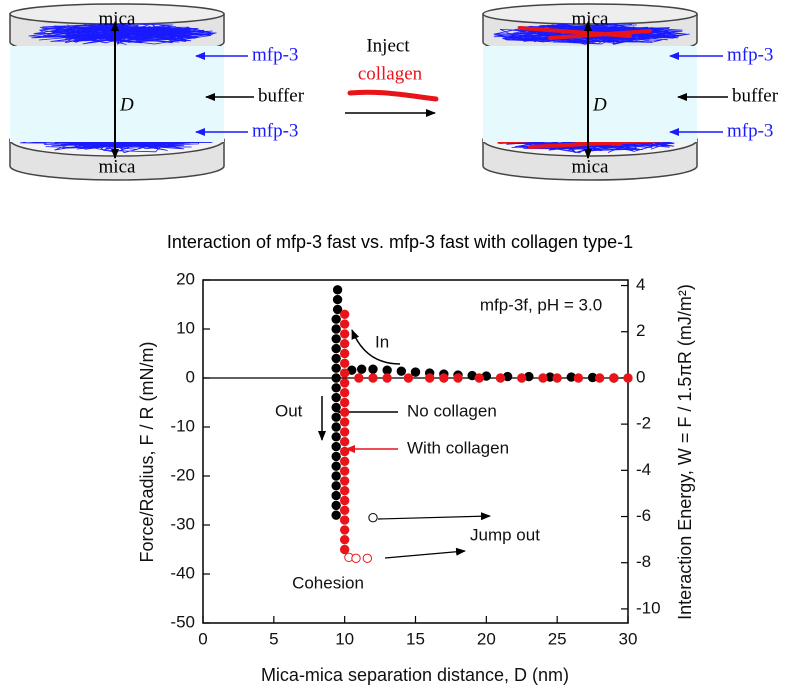 Image resolution: width=795 pixels, height=689 pixels. Describe the element at coordinates (126, 104) in the screenshot. I see `distance-label: D` at that location.